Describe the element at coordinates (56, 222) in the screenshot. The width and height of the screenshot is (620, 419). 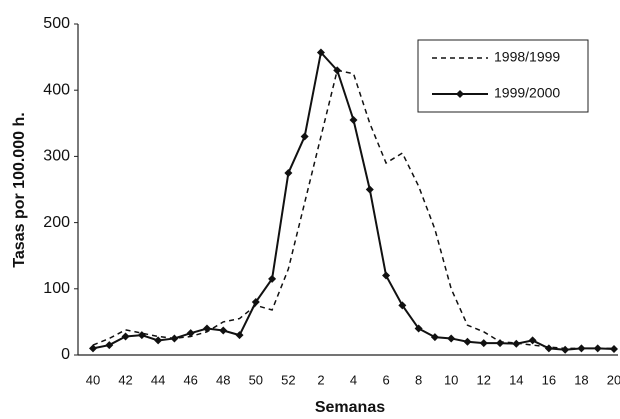
I see `y-tick-label: 200` at that location.